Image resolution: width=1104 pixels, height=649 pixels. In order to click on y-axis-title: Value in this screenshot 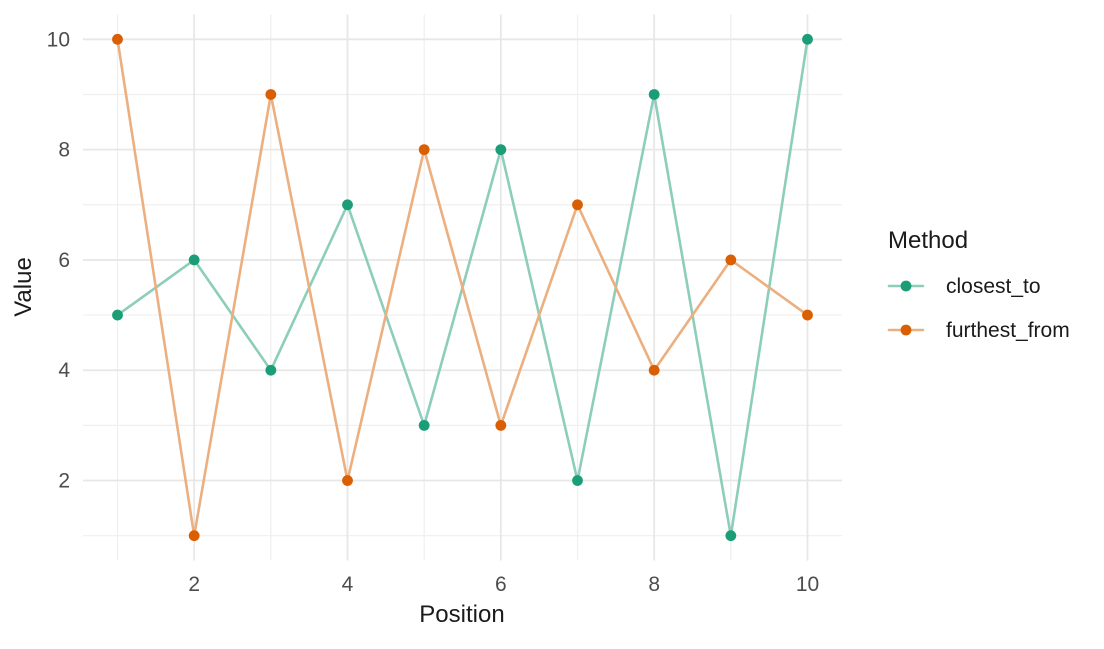, I will do `click(23, 287)`.